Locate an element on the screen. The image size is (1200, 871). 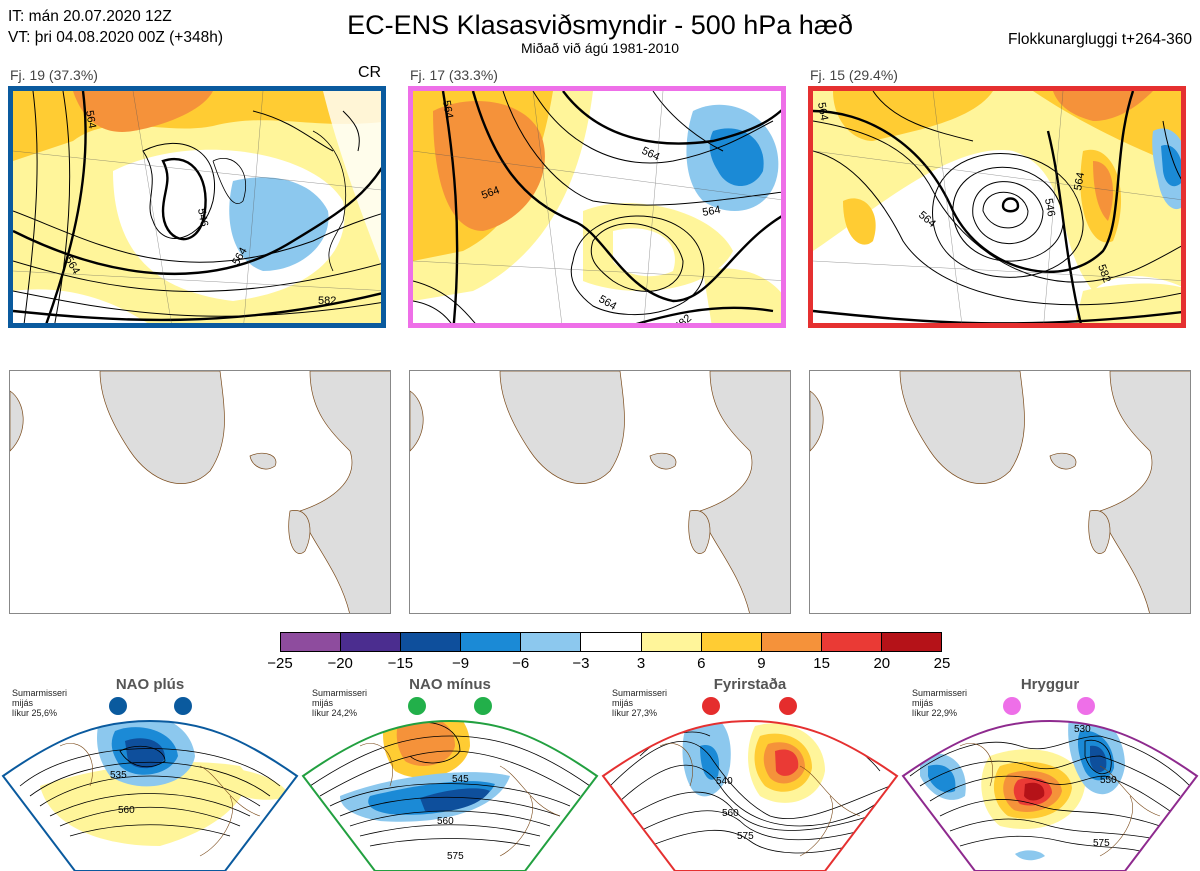
c2-contour-label-6: 582 is located at coordinates (683, 320).